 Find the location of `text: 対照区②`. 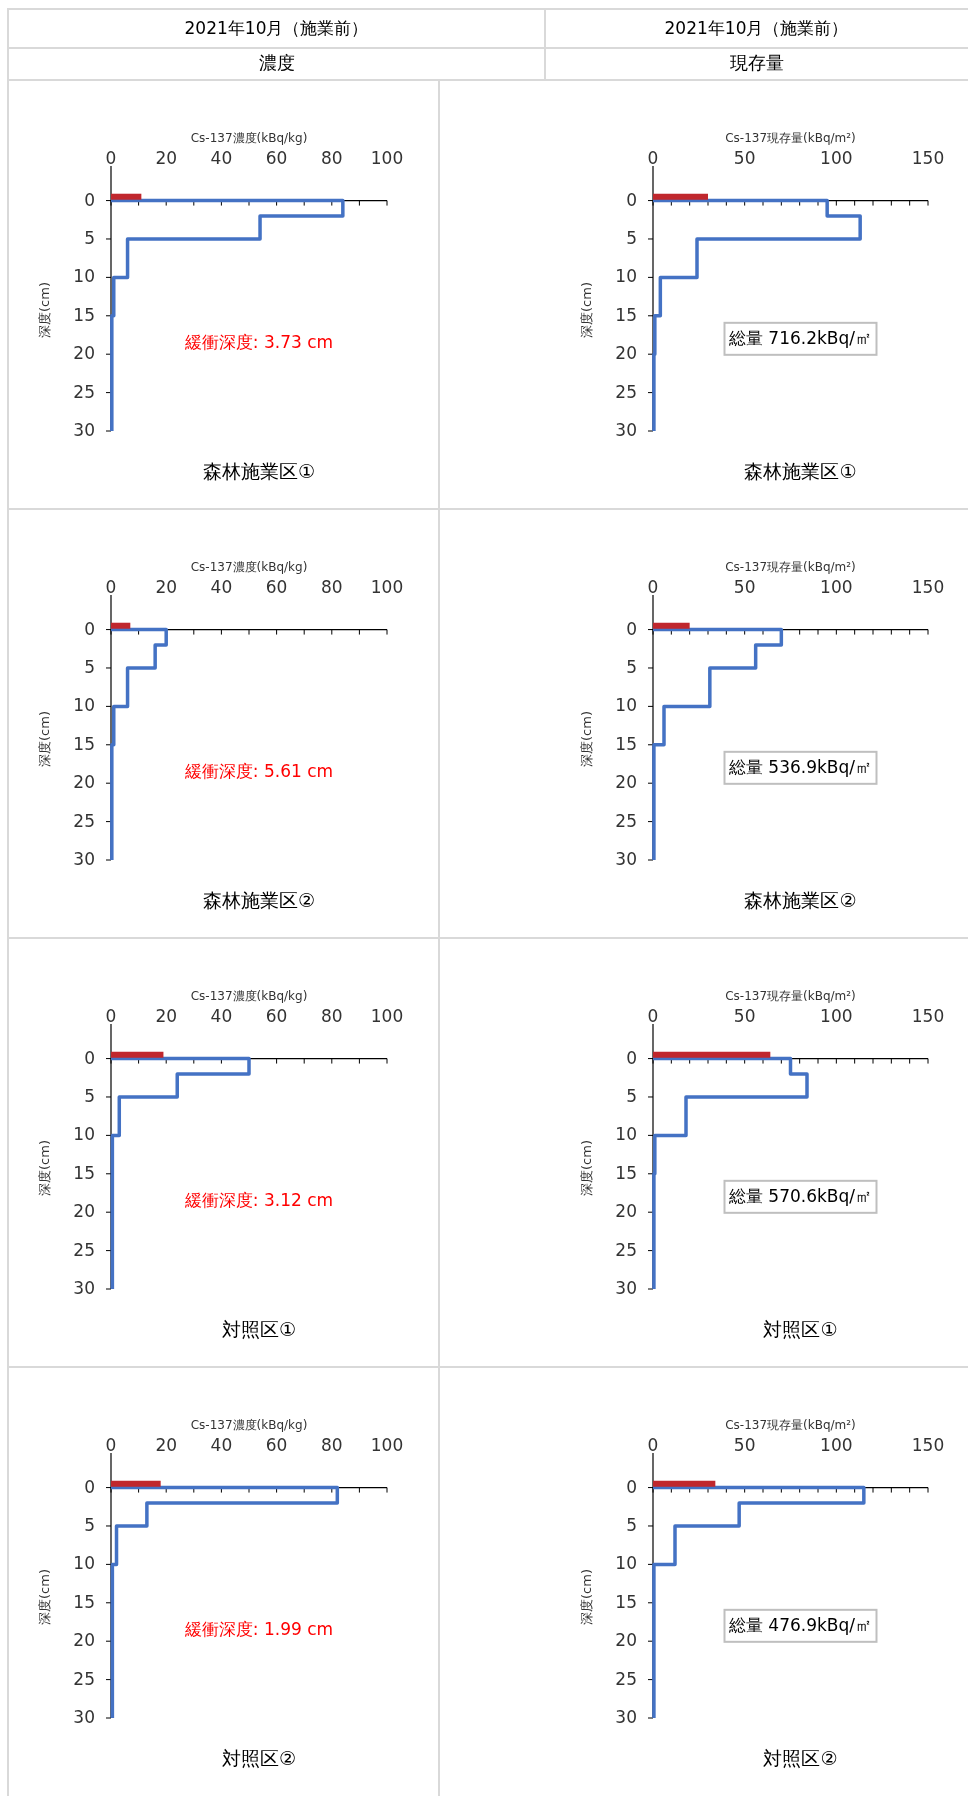

text: 対照区② is located at coordinates (800, 1757).